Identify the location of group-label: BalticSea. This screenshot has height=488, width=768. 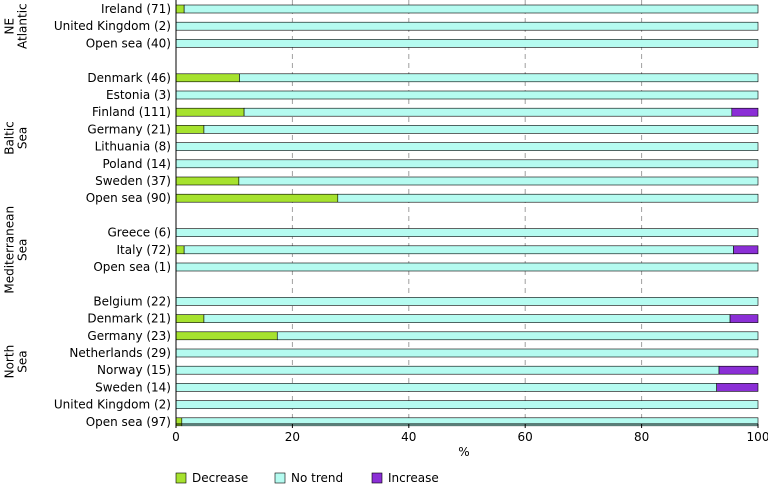
(16, 138).